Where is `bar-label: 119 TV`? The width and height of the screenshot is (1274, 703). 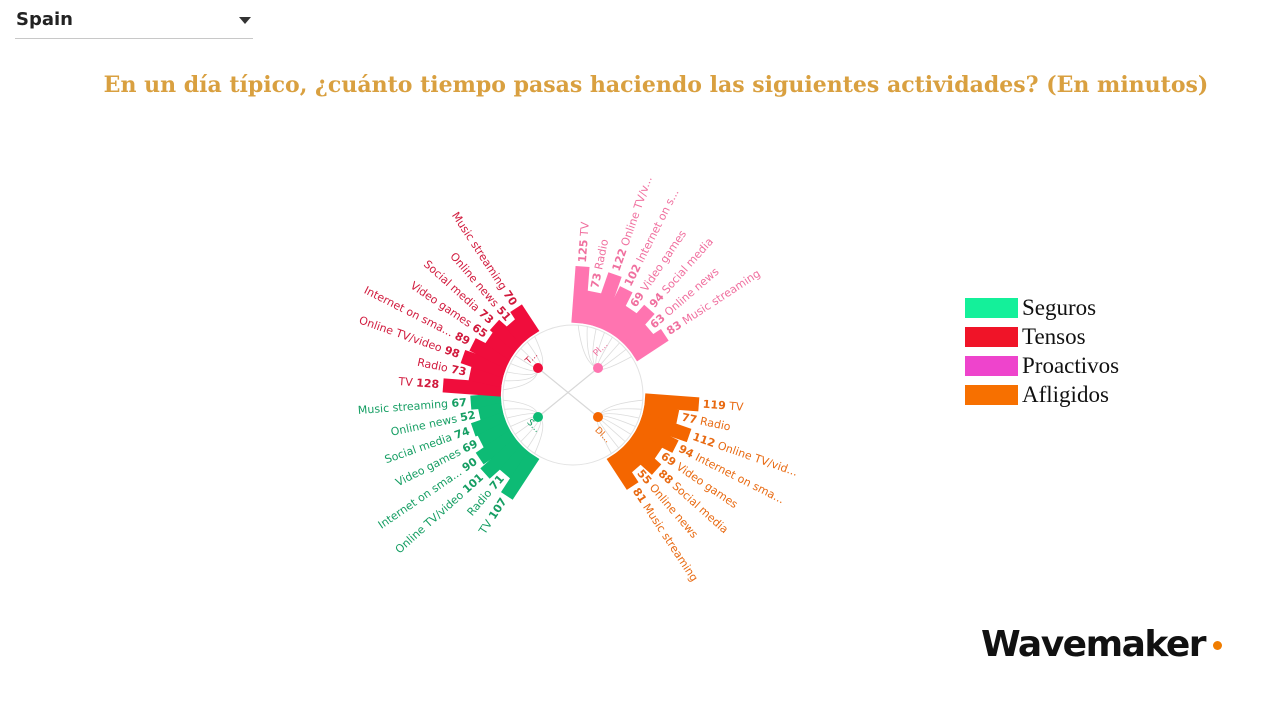 bar-label: 119 TV is located at coordinates (723, 406).